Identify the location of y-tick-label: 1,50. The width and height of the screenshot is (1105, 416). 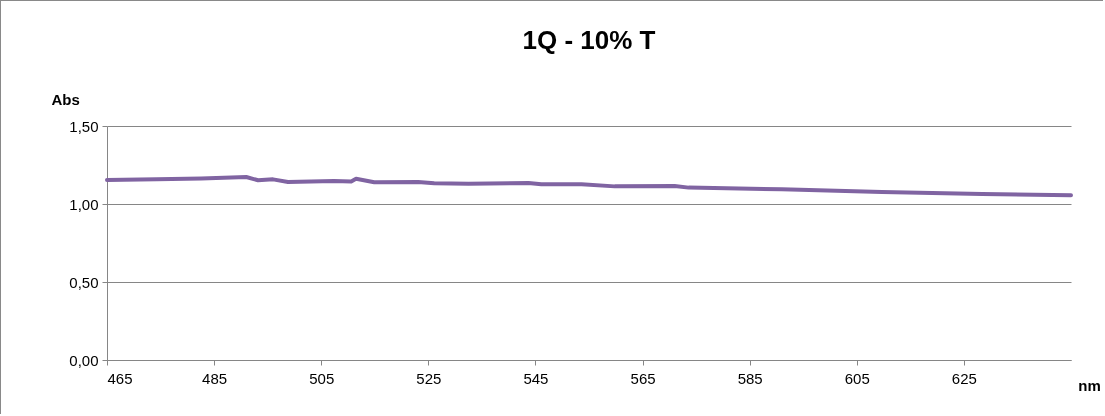
(84, 126).